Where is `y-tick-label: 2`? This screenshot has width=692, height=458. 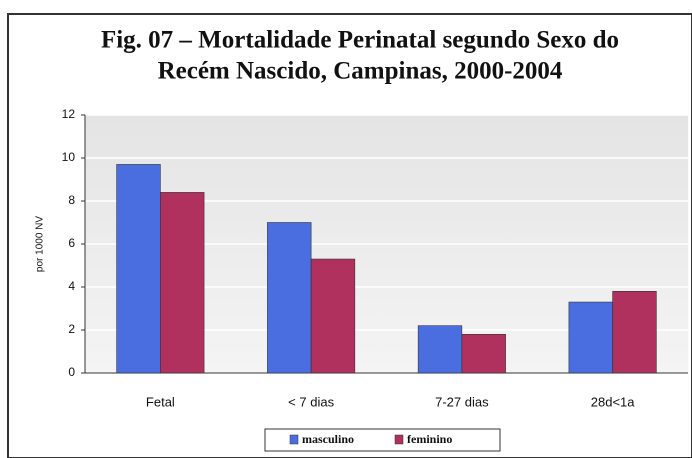
y-tick-label: 2 is located at coordinates (71, 329).